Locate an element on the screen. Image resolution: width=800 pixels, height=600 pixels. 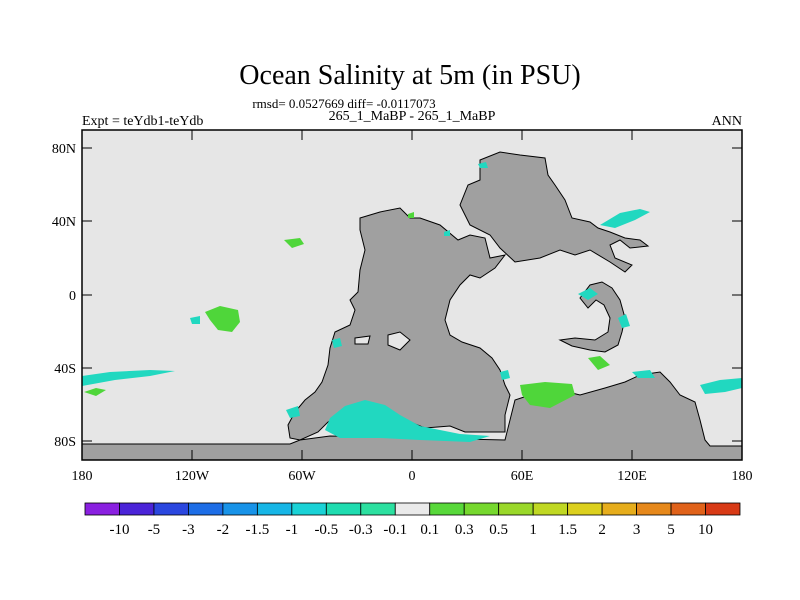
colorbar-label: -0.5 is located at coordinates (326, 530).